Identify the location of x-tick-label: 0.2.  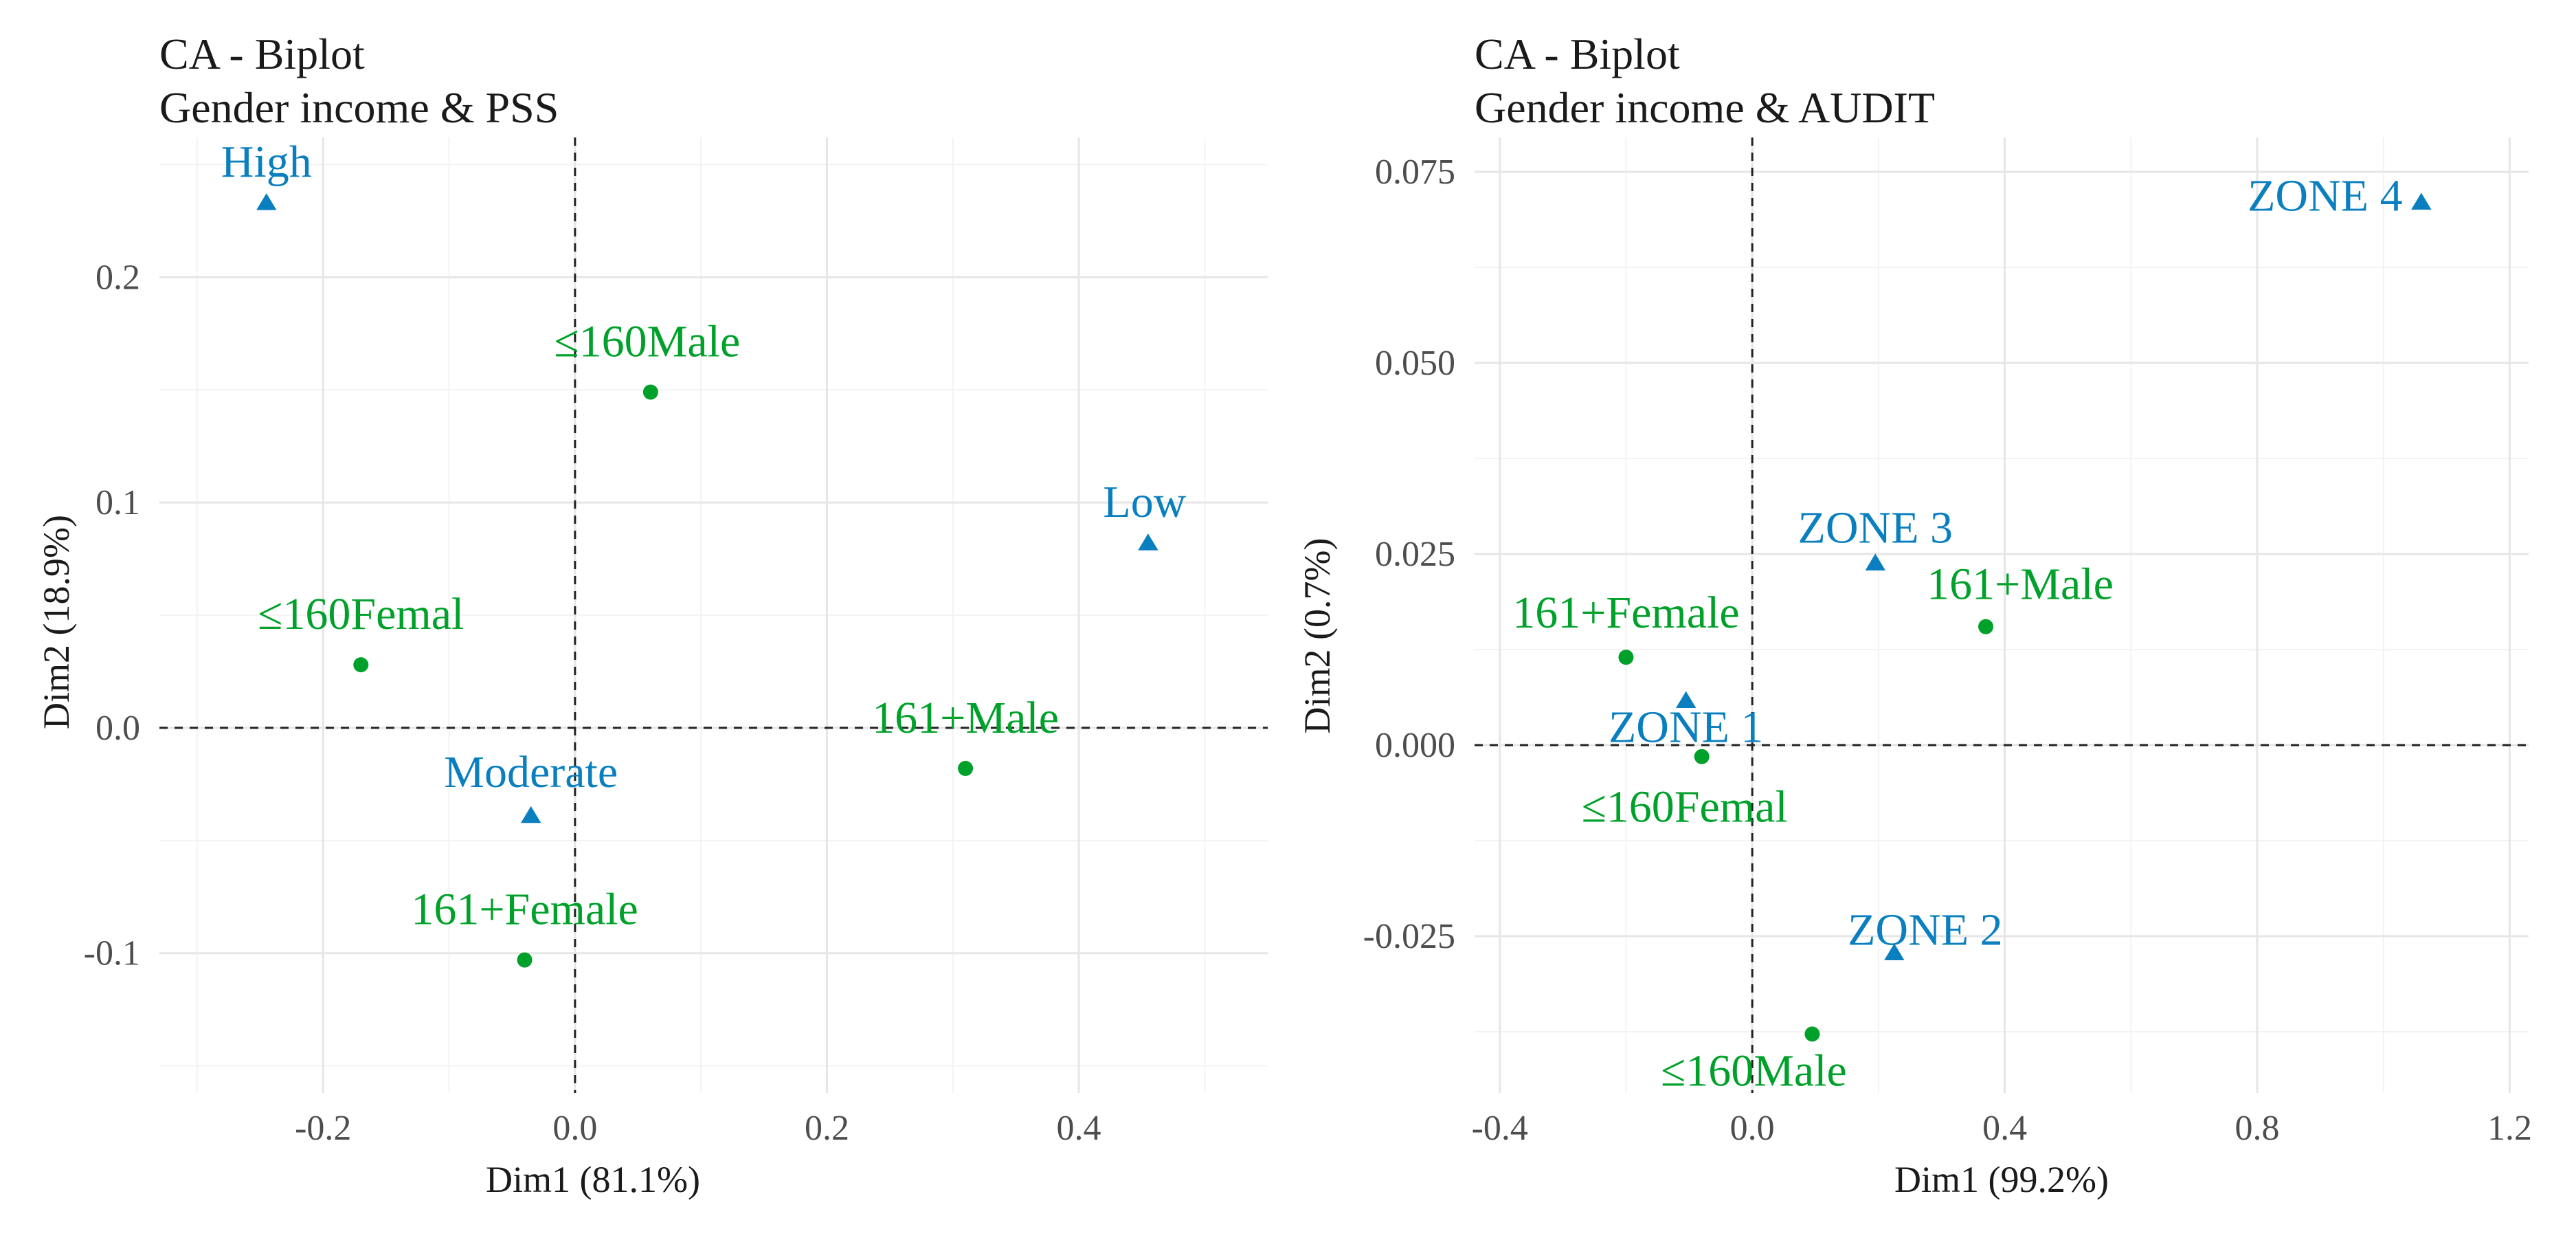
(827, 1128).